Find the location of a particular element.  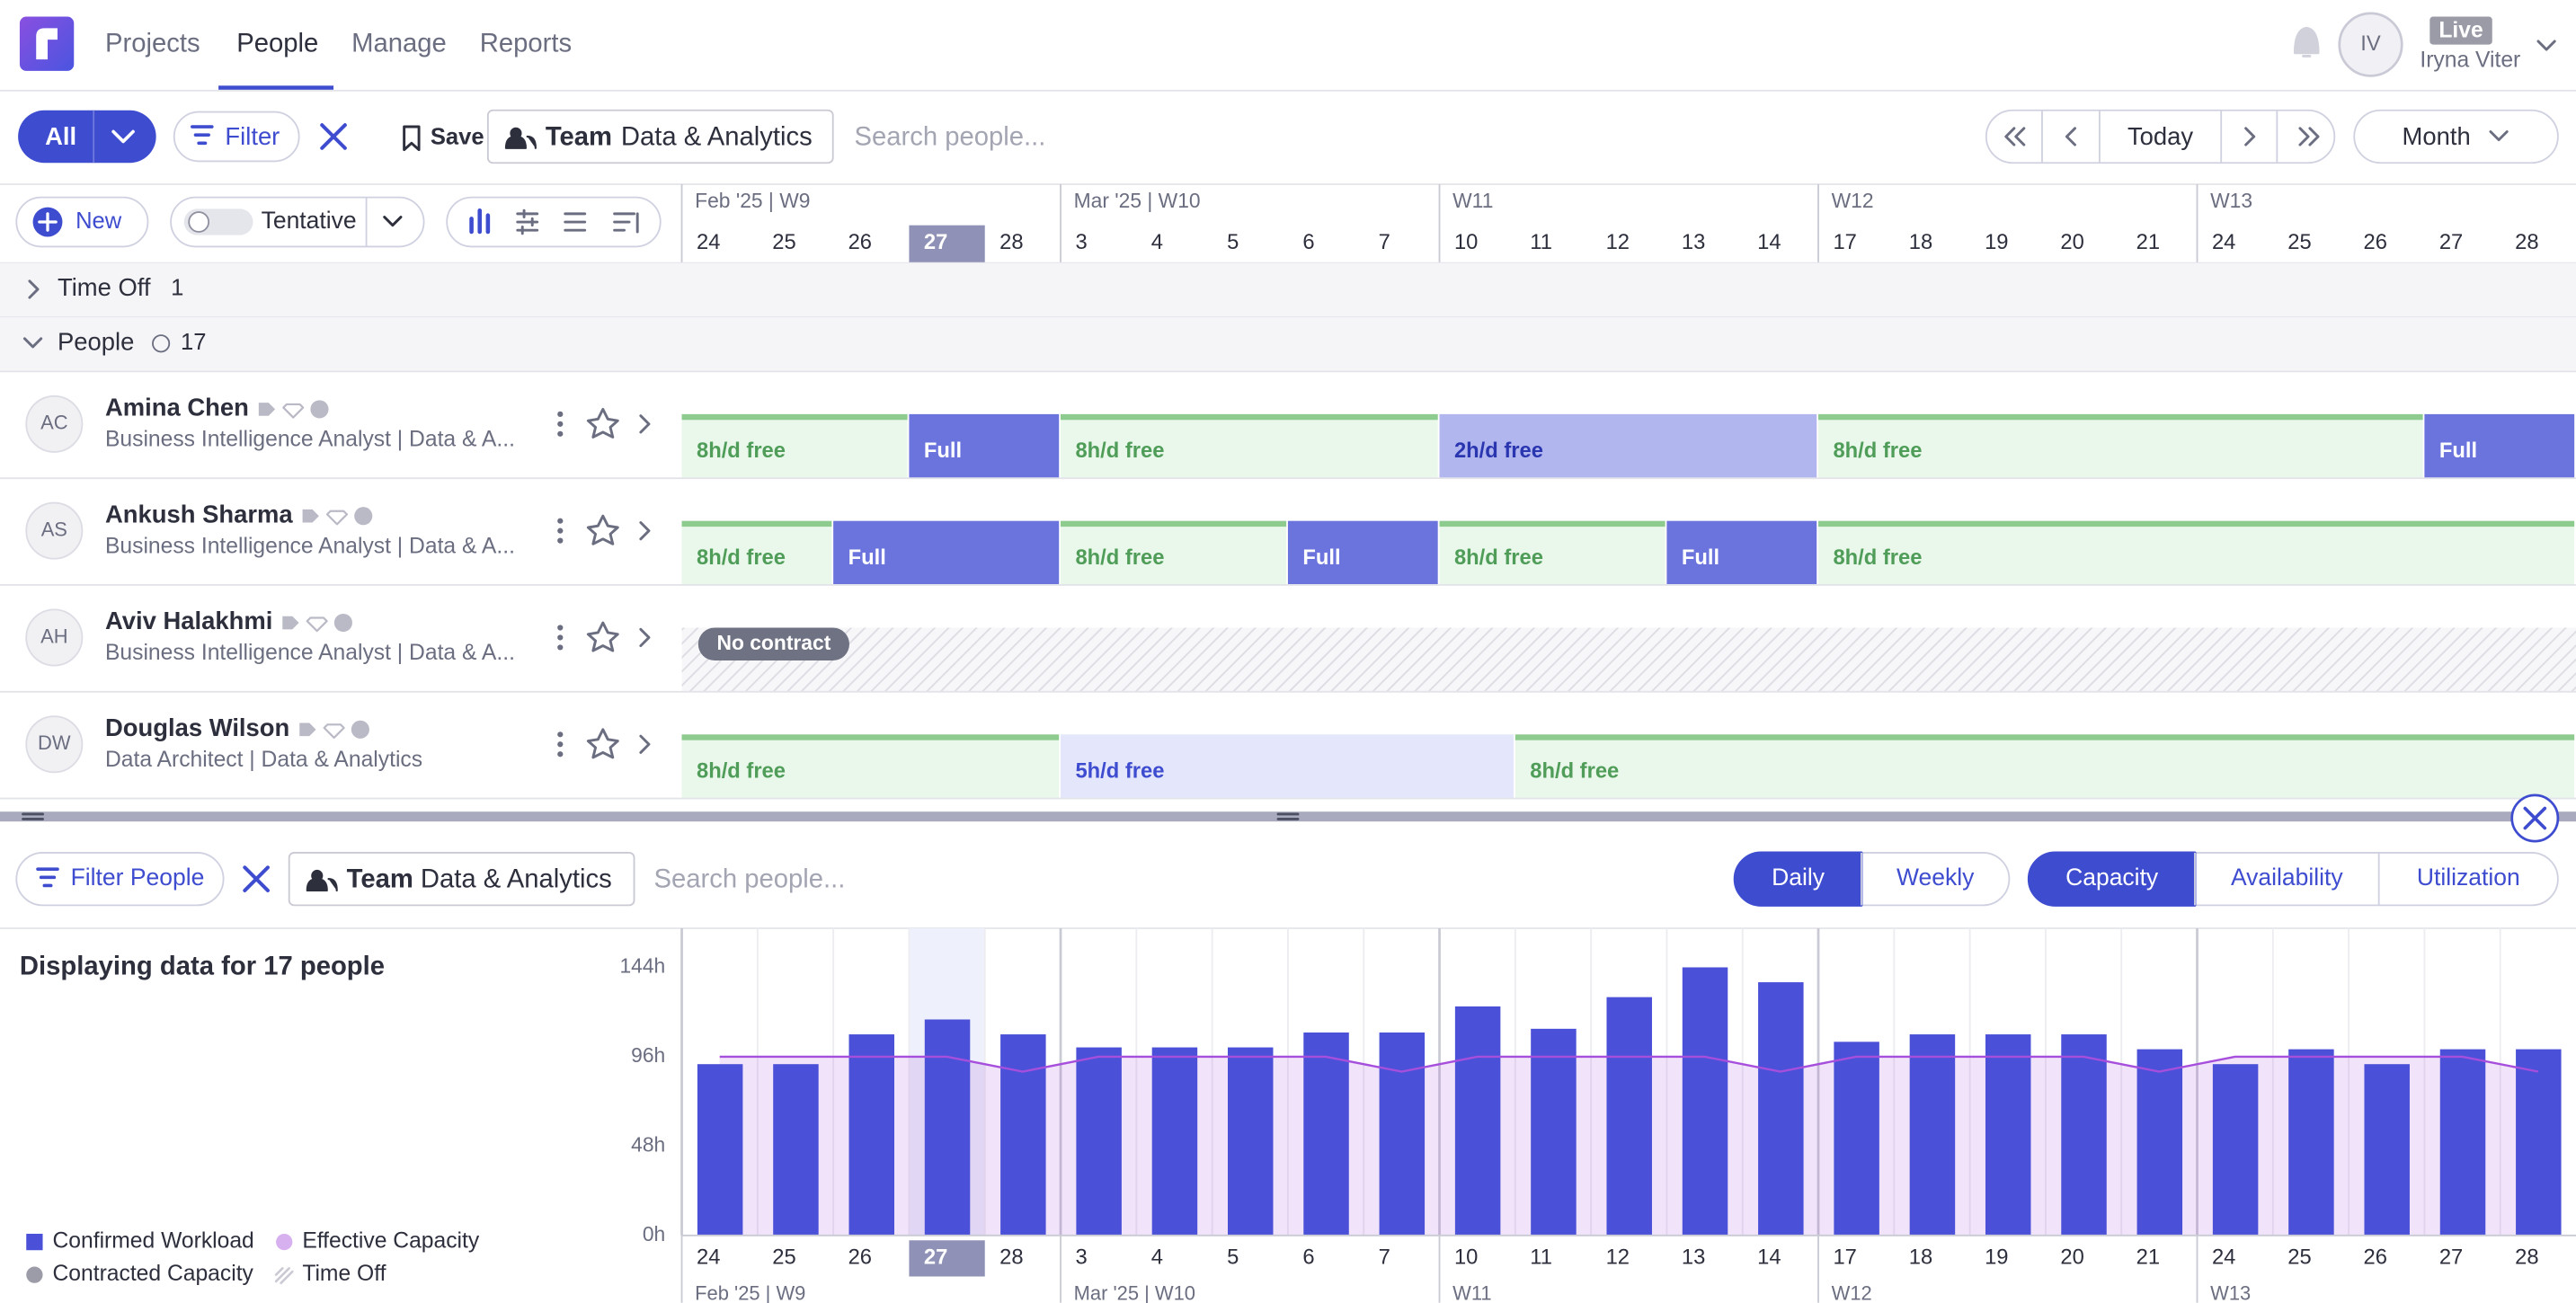

person-name: Aviv Halakhmi is located at coordinates (188, 620).